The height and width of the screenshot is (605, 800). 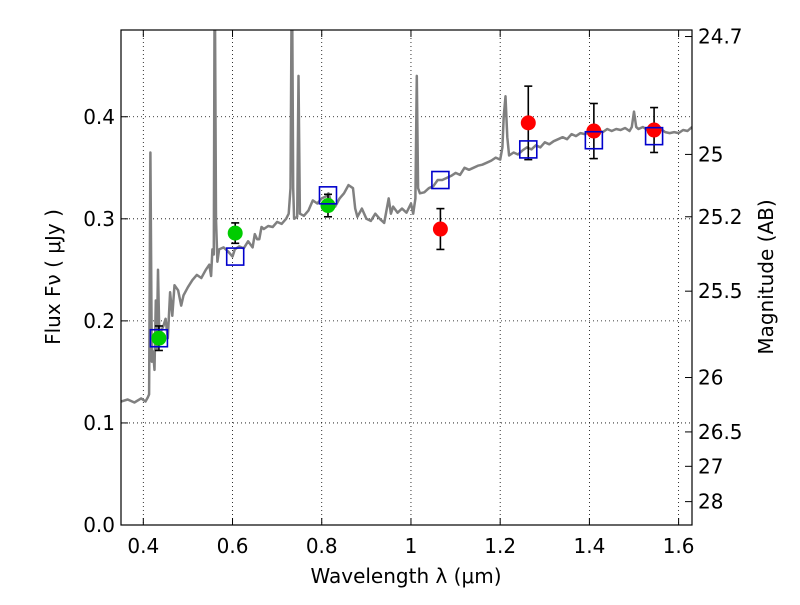 I want to click on y-tick-label: 0.0, so click(x=99, y=525).